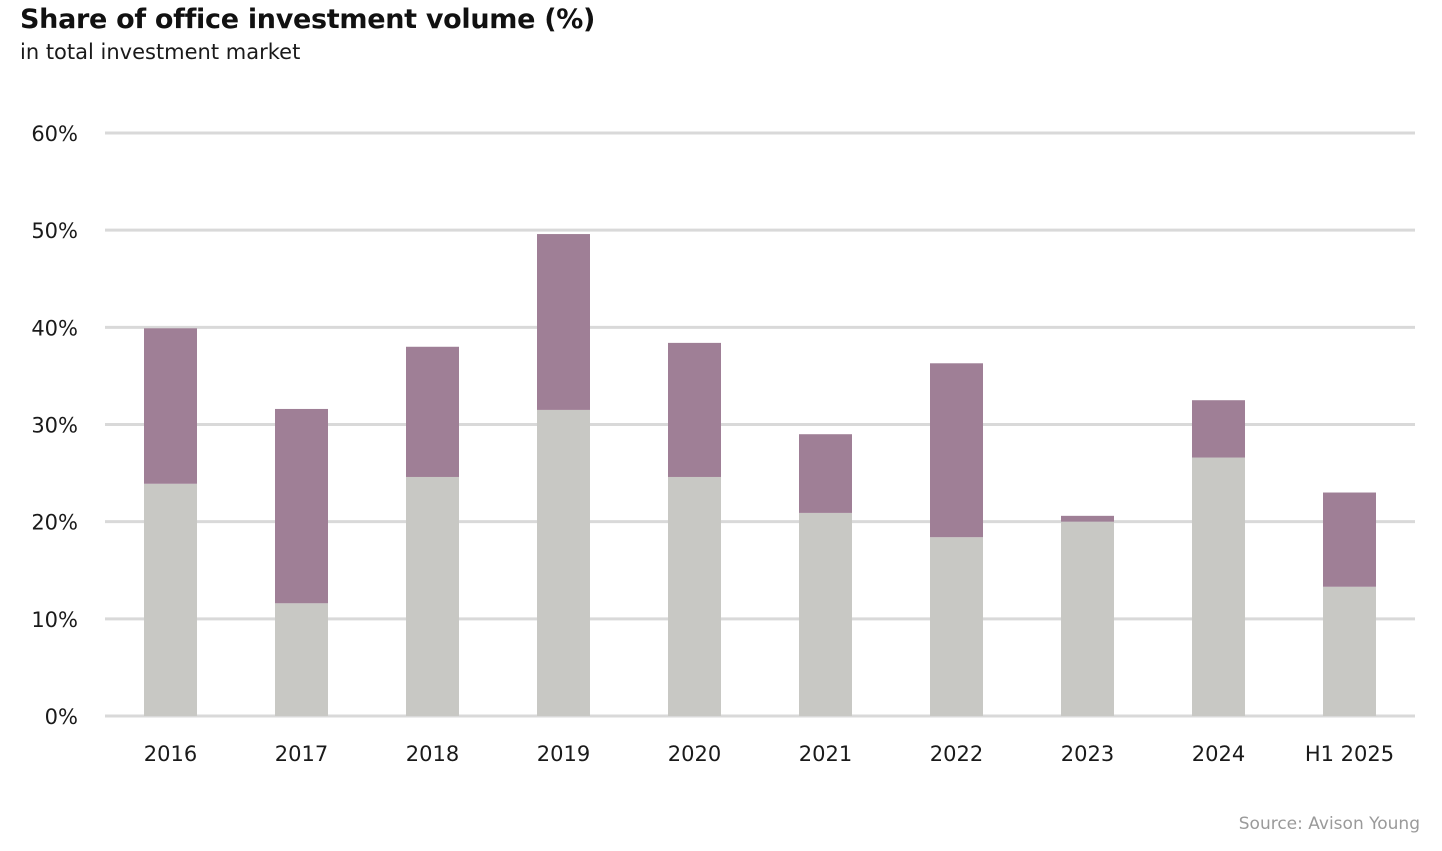 The image size is (1442, 851). What do you see at coordinates (61, 717) in the screenshot?
I see `y-tick-label: 0%` at bounding box center [61, 717].